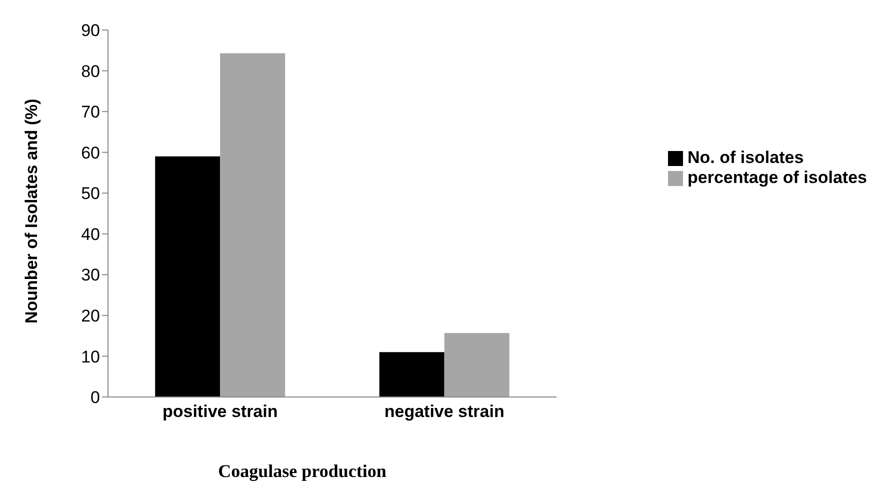  Describe the element at coordinates (90, 234) in the screenshot. I see `y-tick-label: 40` at that location.